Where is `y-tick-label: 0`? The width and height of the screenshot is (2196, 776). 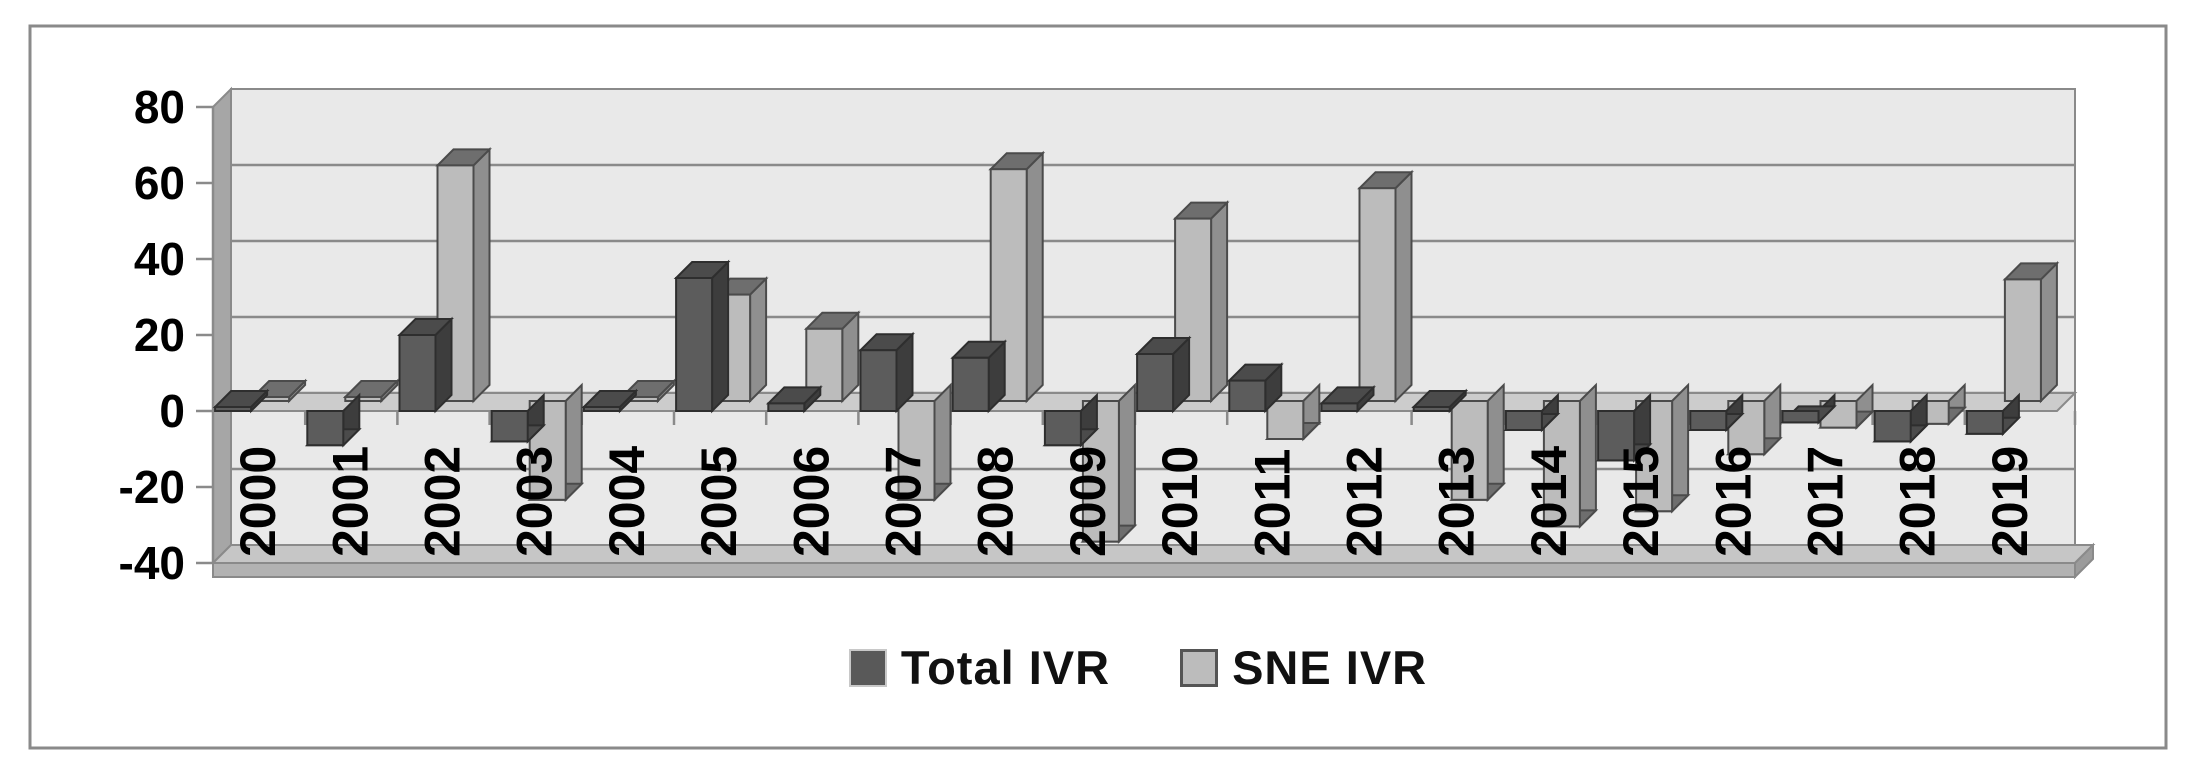 y-tick-label: 0 is located at coordinates (172, 411).